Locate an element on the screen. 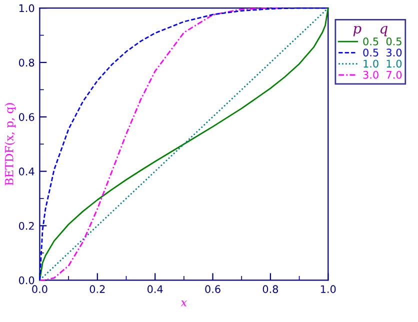 The width and height of the screenshot is (418, 322). y-tick-label: 0.6 is located at coordinates (26, 117).